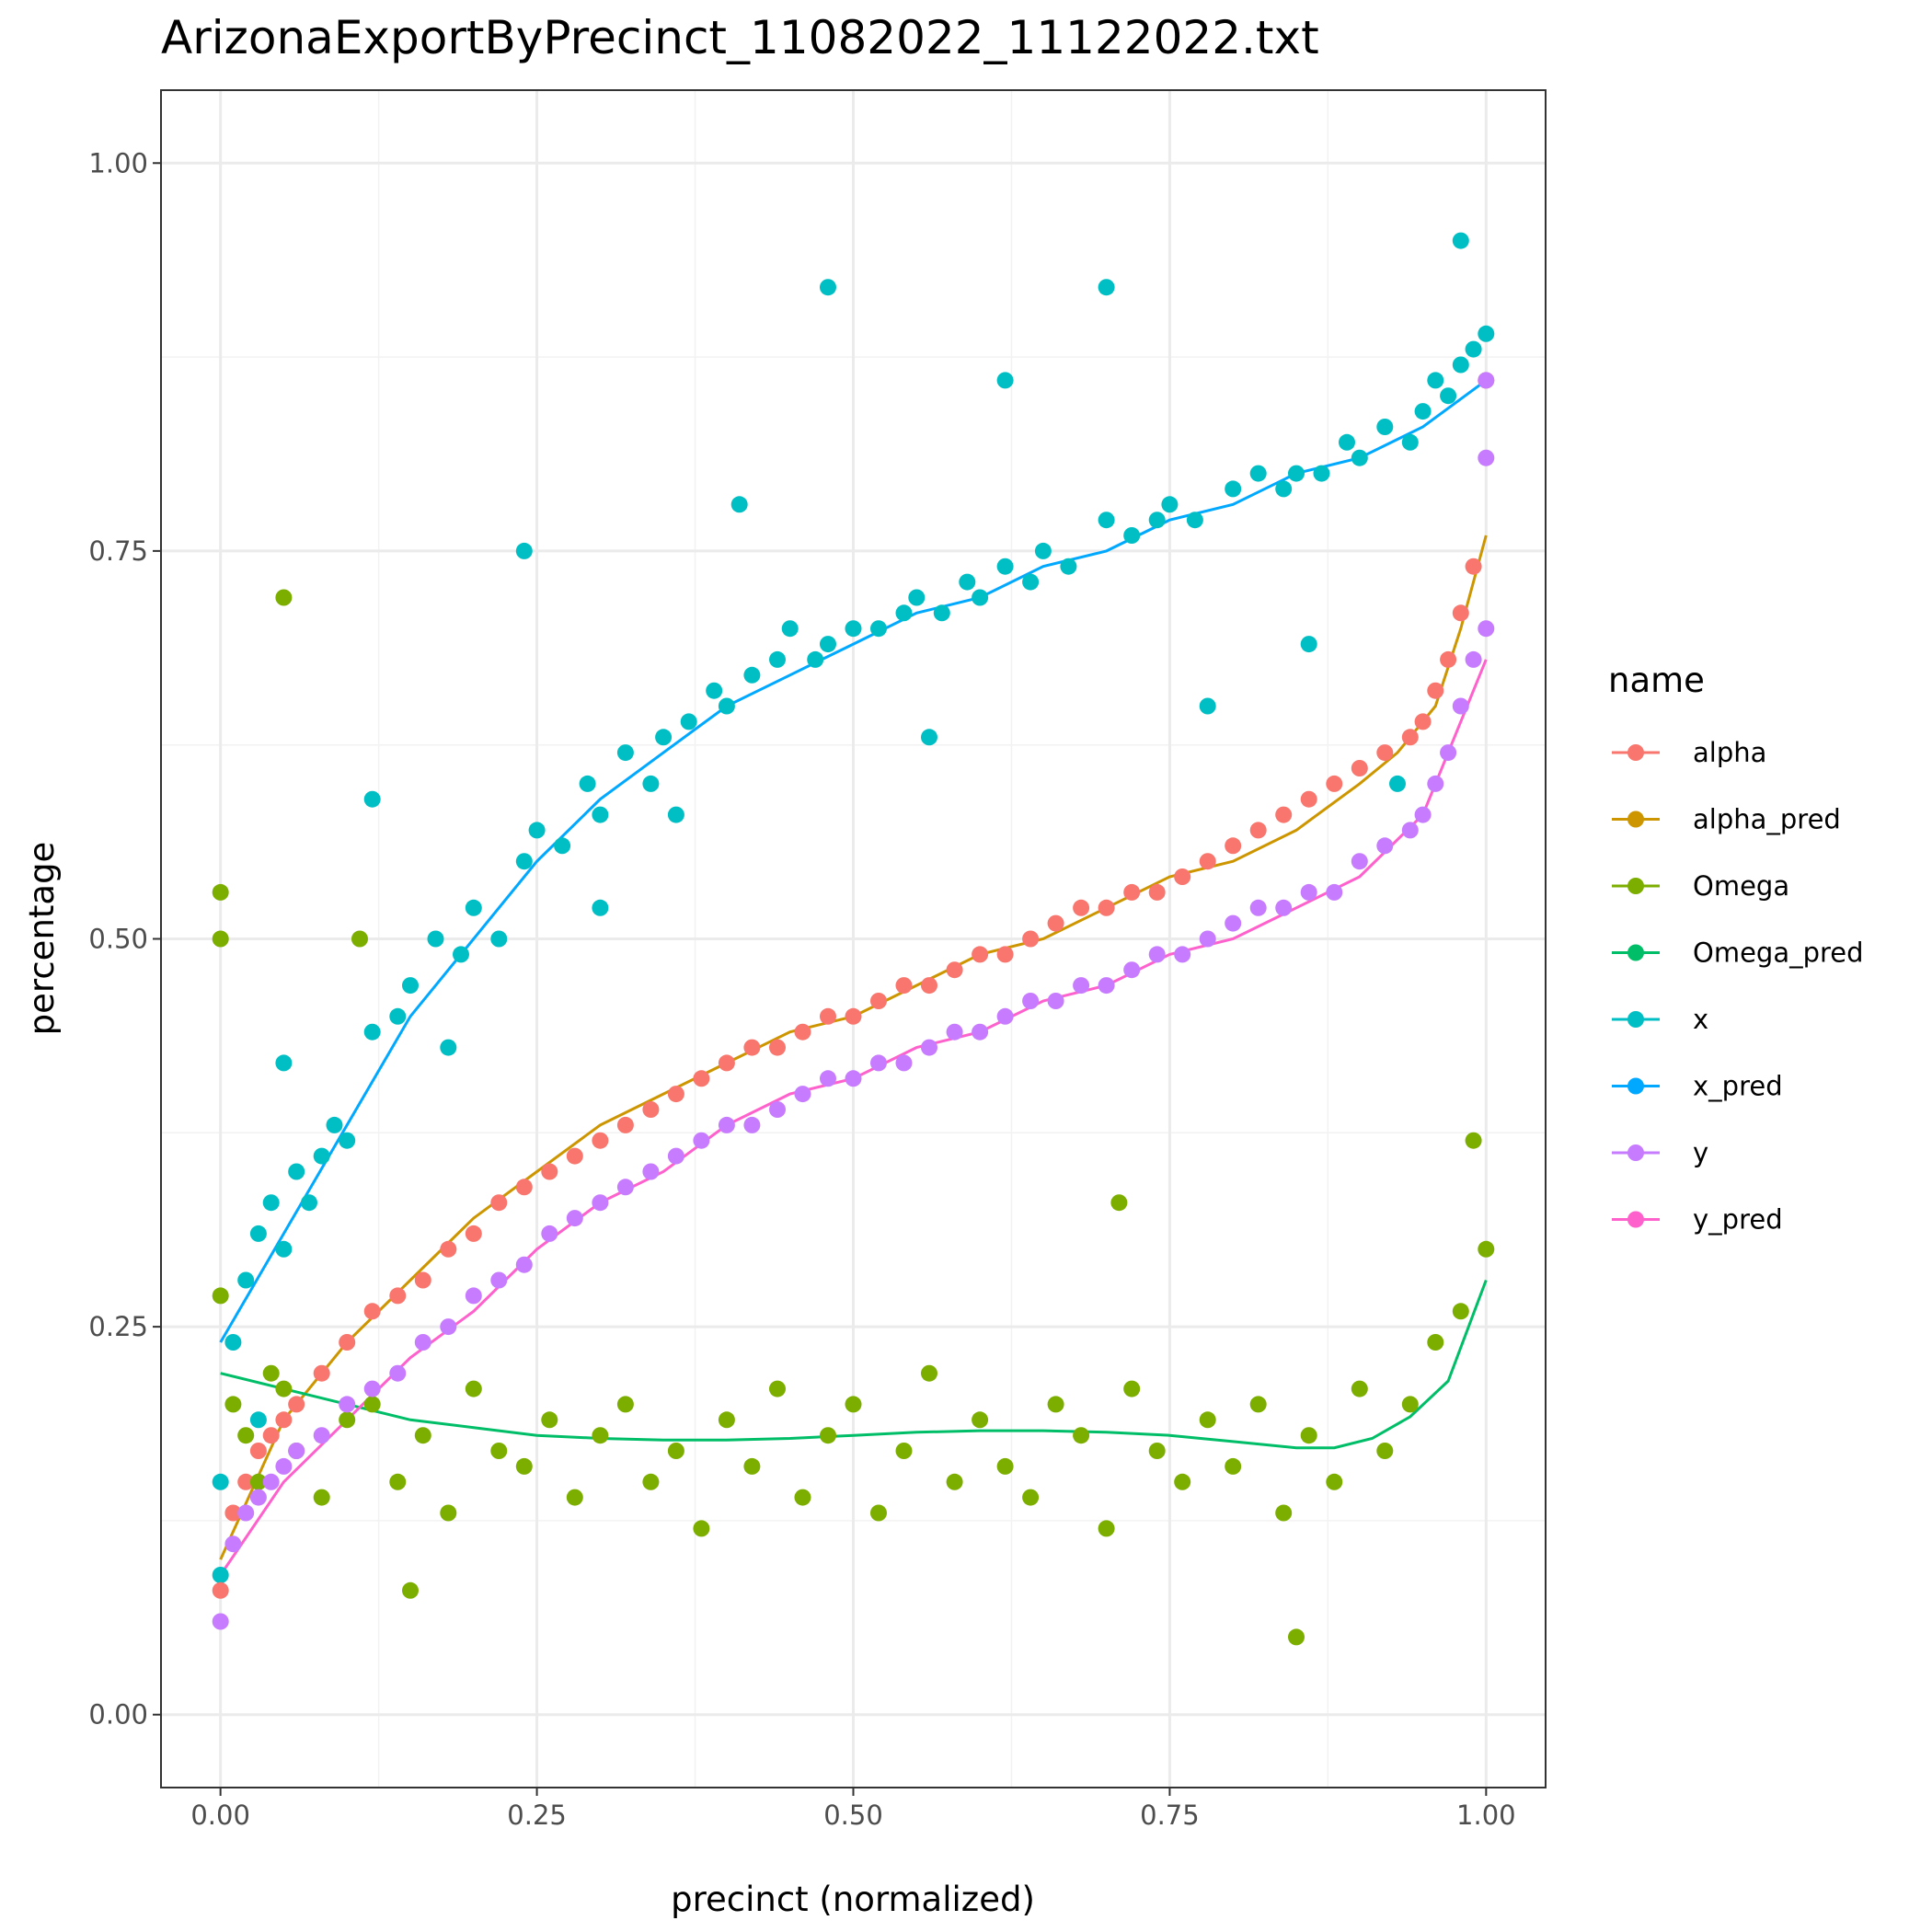 This screenshot has height=1932, width=1932. I want to click on x-tick-label: 0.00, so click(220, 1815).